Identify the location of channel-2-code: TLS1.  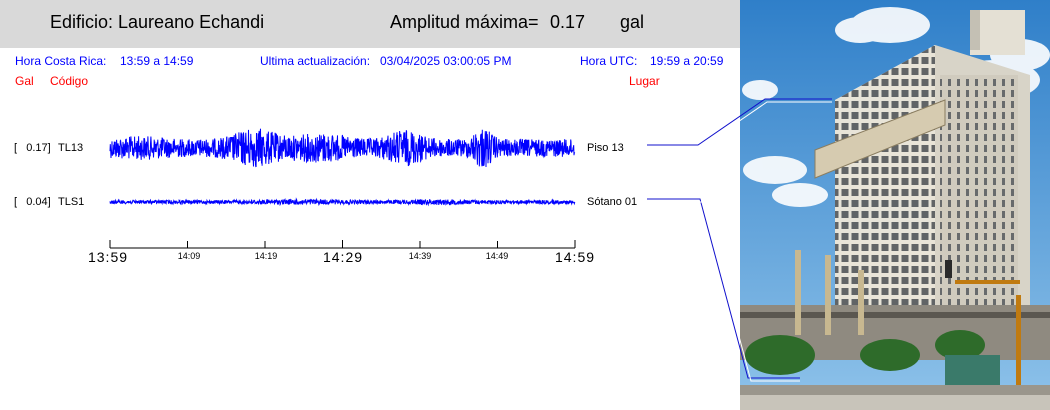
(71, 202).